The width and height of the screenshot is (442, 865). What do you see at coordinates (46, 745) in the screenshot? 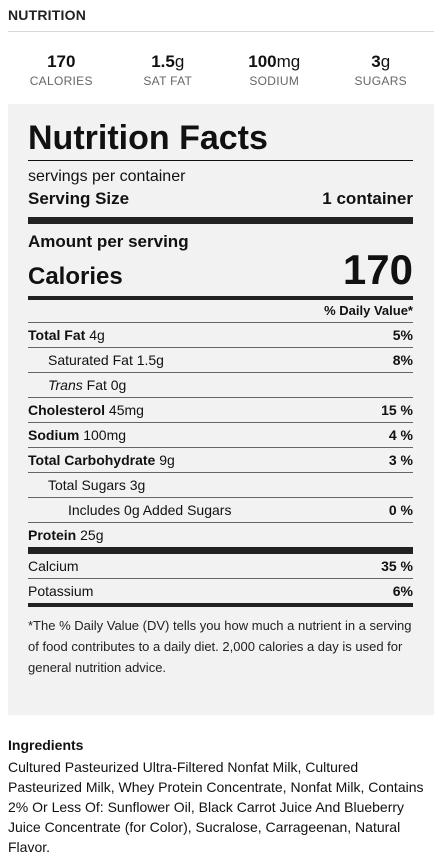
I see `ingredients-title: Ingredients` at bounding box center [46, 745].